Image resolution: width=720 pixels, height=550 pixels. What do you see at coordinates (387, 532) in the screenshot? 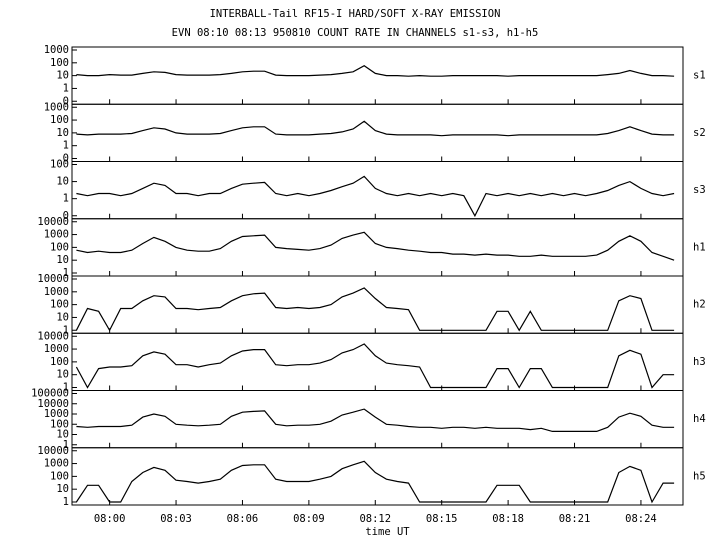
I see `x-axis-label: time UT` at bounding box center [387, 532].